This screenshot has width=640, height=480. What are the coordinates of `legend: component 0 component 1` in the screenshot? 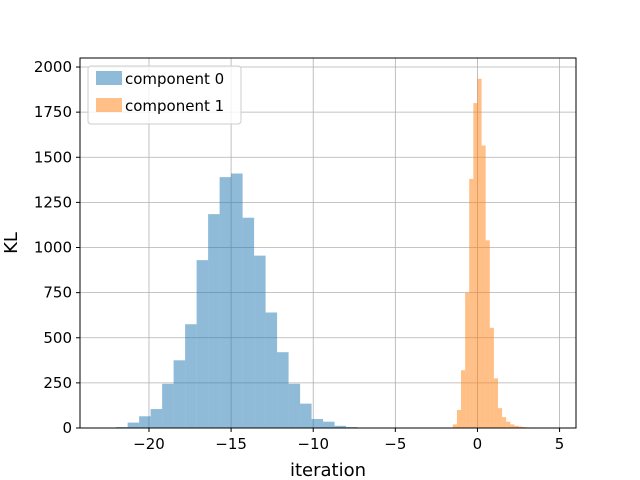 It's located at (164, 95).